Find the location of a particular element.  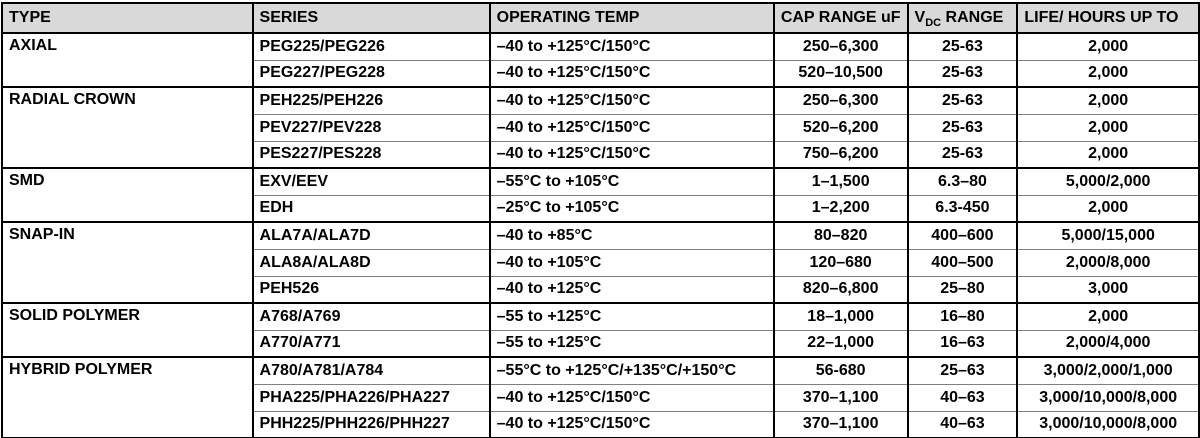

cell-vdc: 25–63 is located at coordinates (962, 370).